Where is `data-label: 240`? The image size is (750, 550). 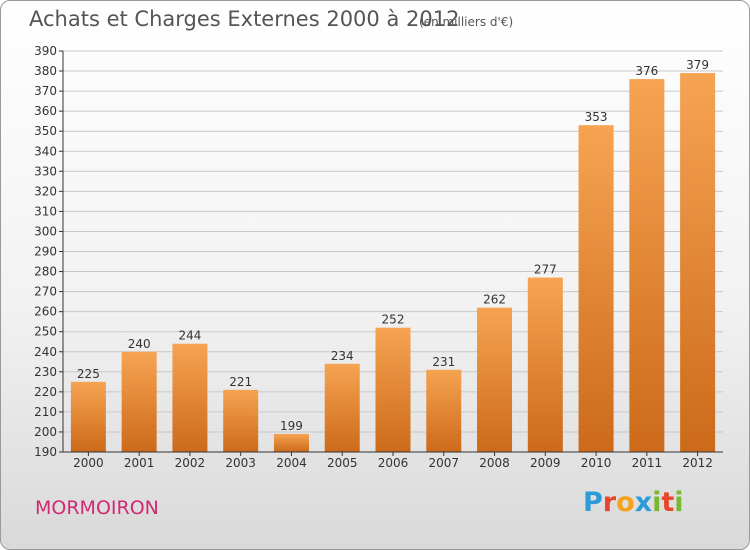 data-label: 240 is located at coordinates (139, 344).